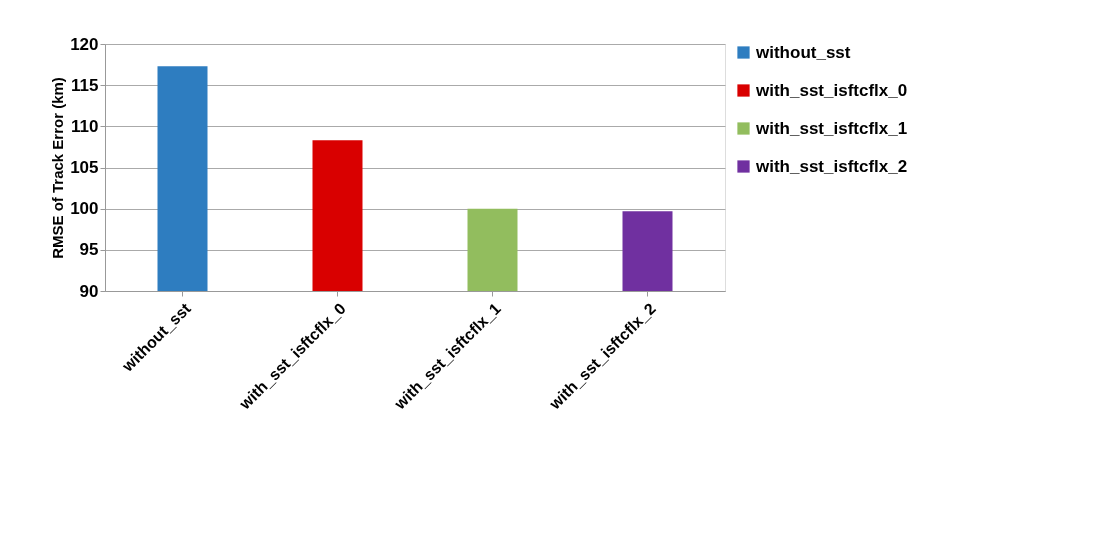  What do you see at coordinates (831, 128) in the screenshot?
I see `legend-label: with_sst_isftcflx_1` at bounding box center [831, 128].